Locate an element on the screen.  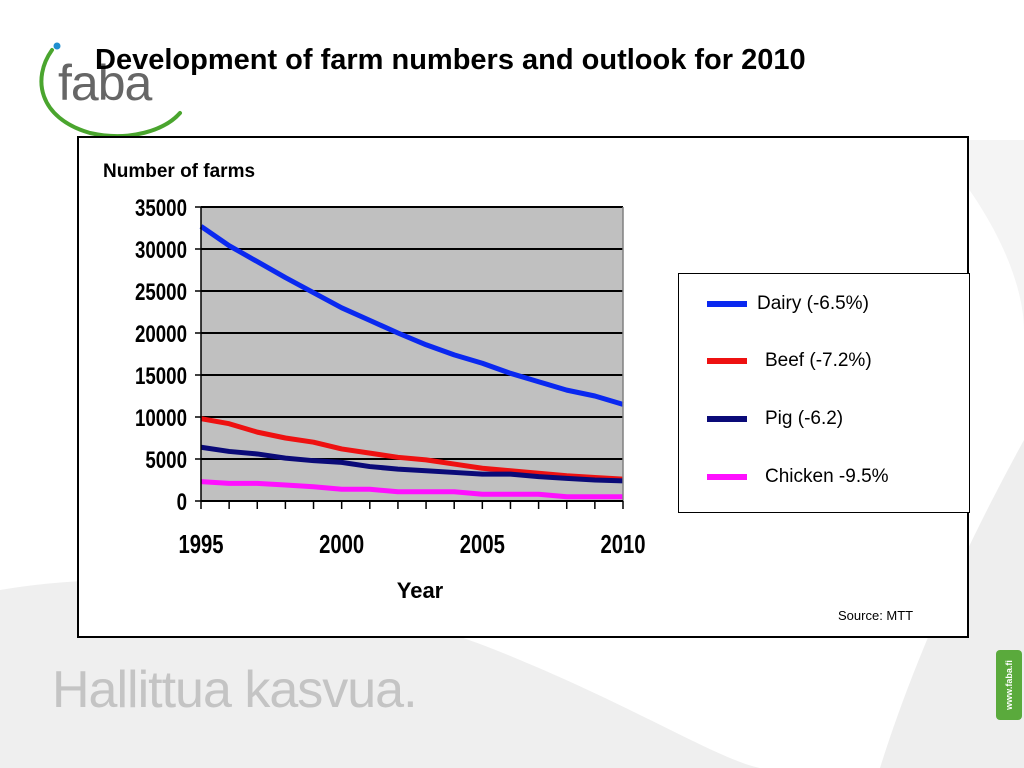
url-badge: www.faba.fi is located at coordinates (1009, 685).